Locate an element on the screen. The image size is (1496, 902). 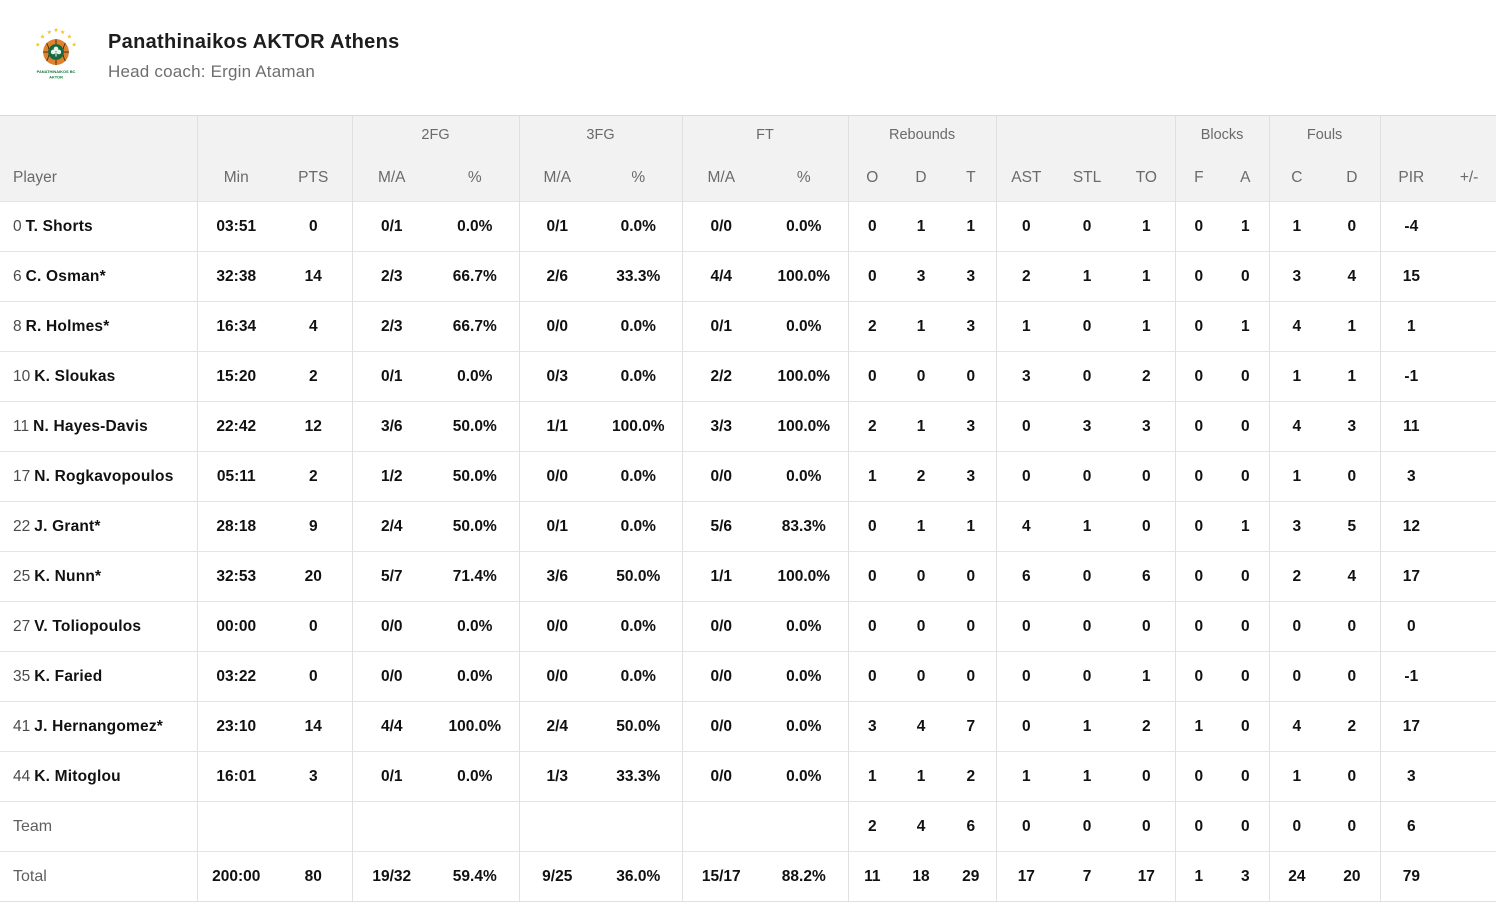
logo-stars: ★ ★ ★ ★ ★ ★ ★ is located at coordinates (56, 37).